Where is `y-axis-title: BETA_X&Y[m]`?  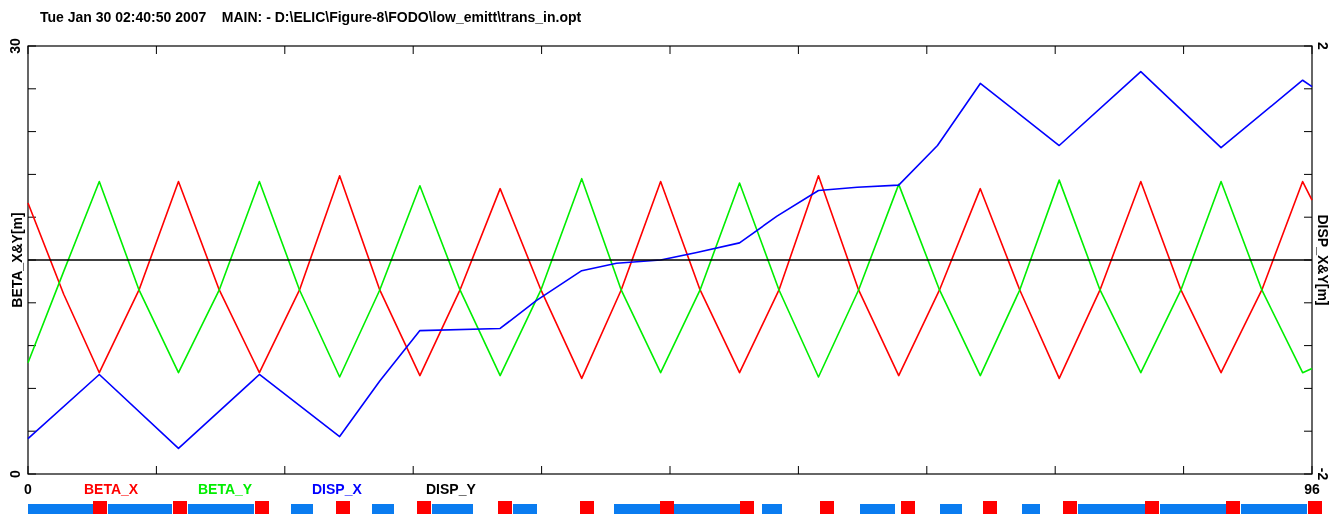
y-axis-title: BETA_X&Y[m] is located at coordinates (17, 260).